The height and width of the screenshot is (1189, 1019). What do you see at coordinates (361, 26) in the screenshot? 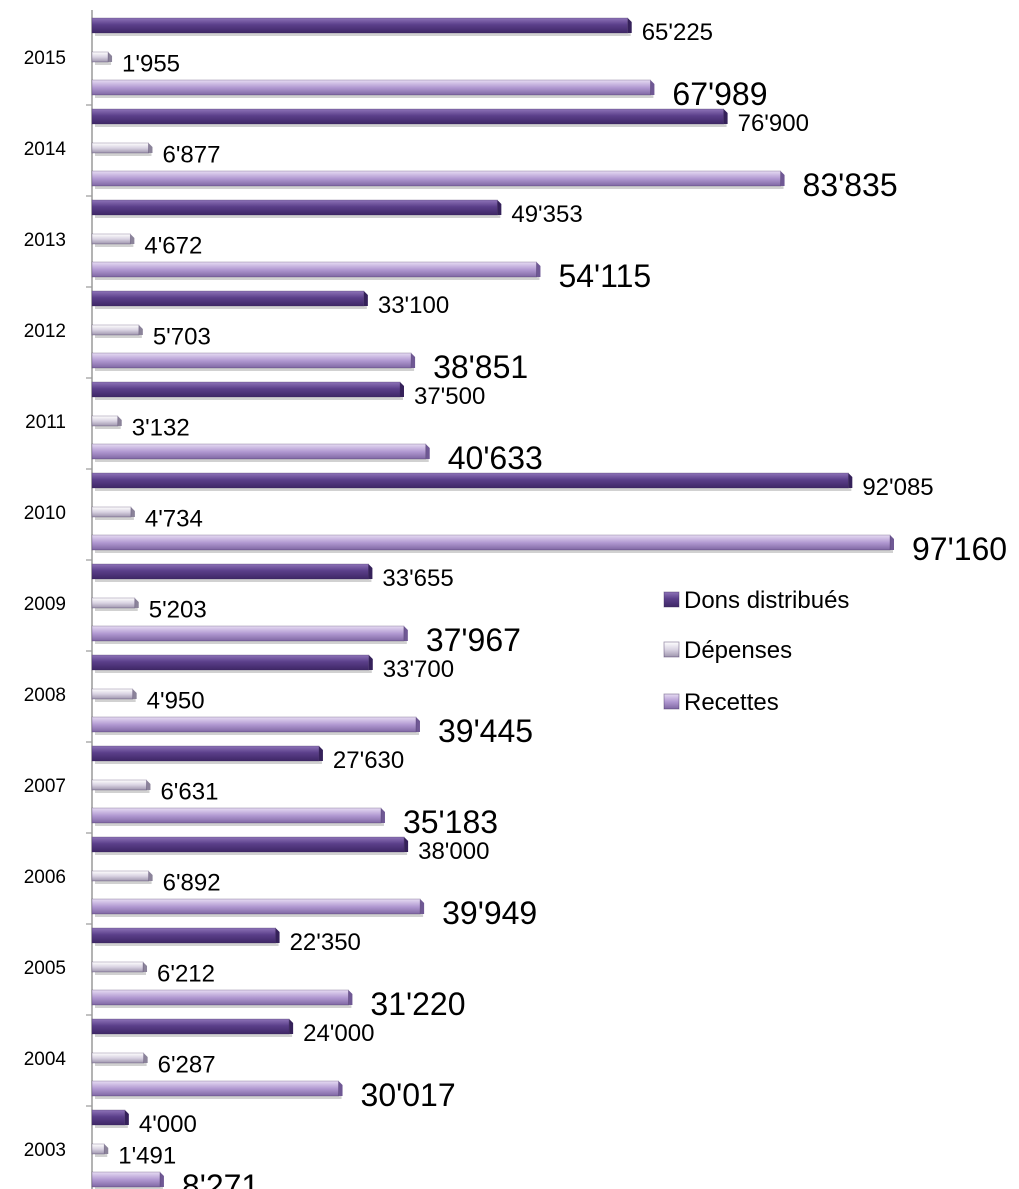
I see `bar-dons-2015` at bounding box center [361, 26].